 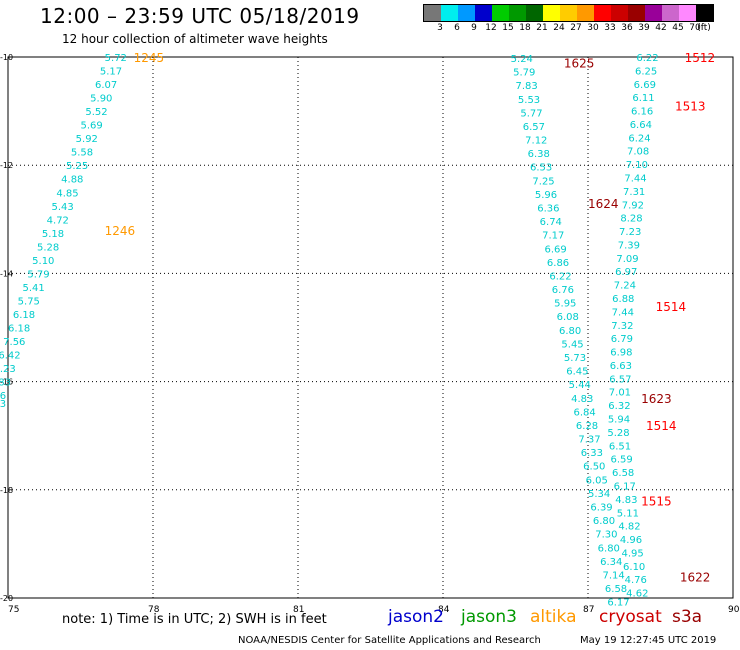 I want to click on data-label: 6.53, so click(x=541, y=168).